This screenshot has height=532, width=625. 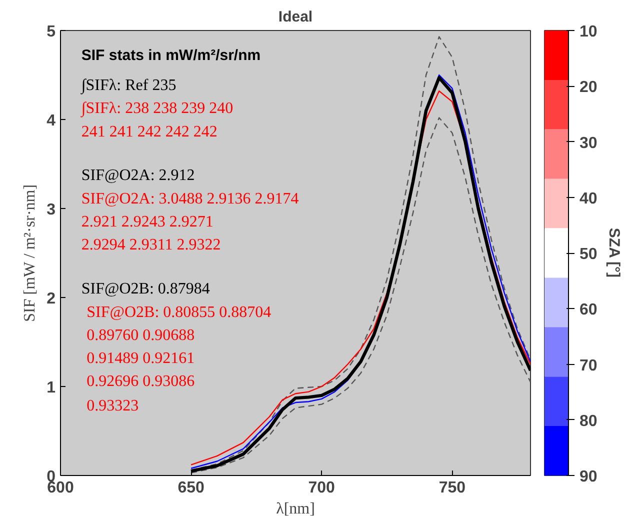 What do you see at coordinates (51, 32) in the screenshot?
I see `y-tick-label: 5` at bounding box center [51, 32].